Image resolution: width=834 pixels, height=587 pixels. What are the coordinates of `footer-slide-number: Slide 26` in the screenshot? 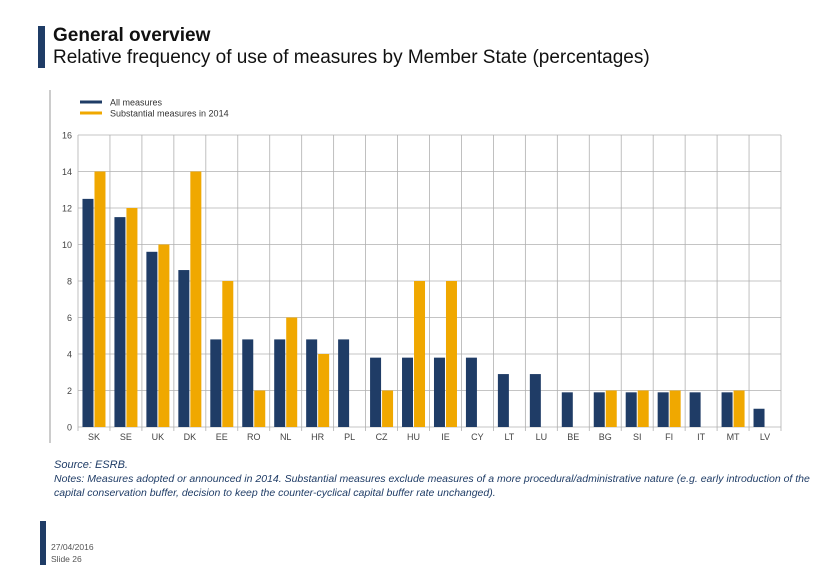 It's located at (66, 559).